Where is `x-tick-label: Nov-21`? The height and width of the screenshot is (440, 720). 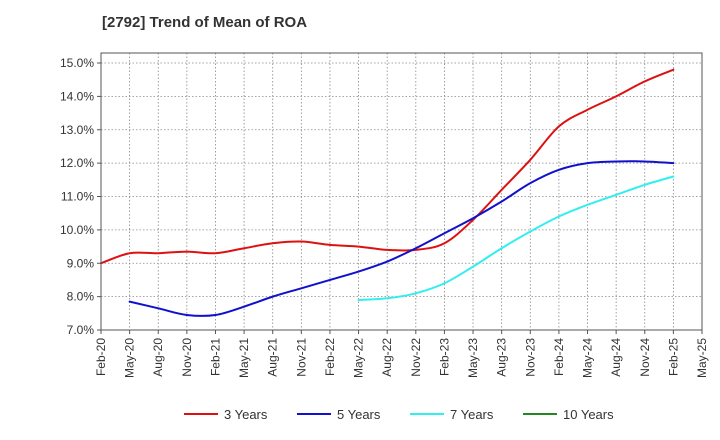
x-tick-label: Nov-21 is located at coordinates (301, 357).